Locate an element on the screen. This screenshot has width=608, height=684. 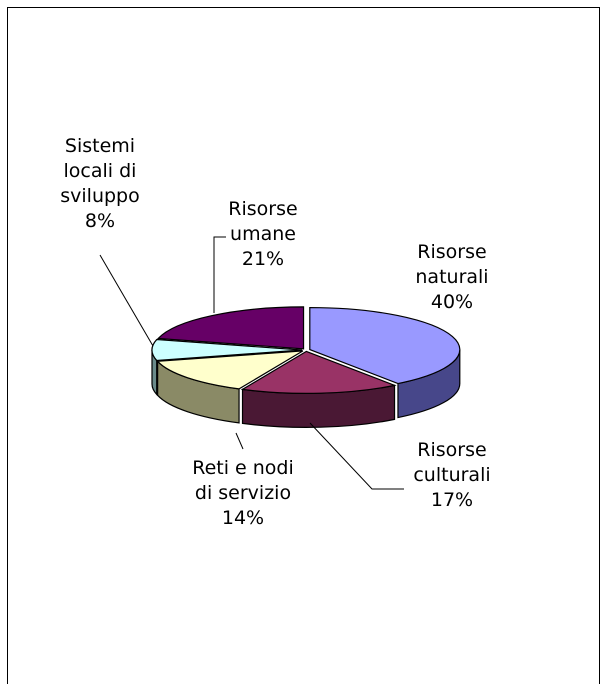
slice-value-label: 40% is located at coordinates (452, 302).